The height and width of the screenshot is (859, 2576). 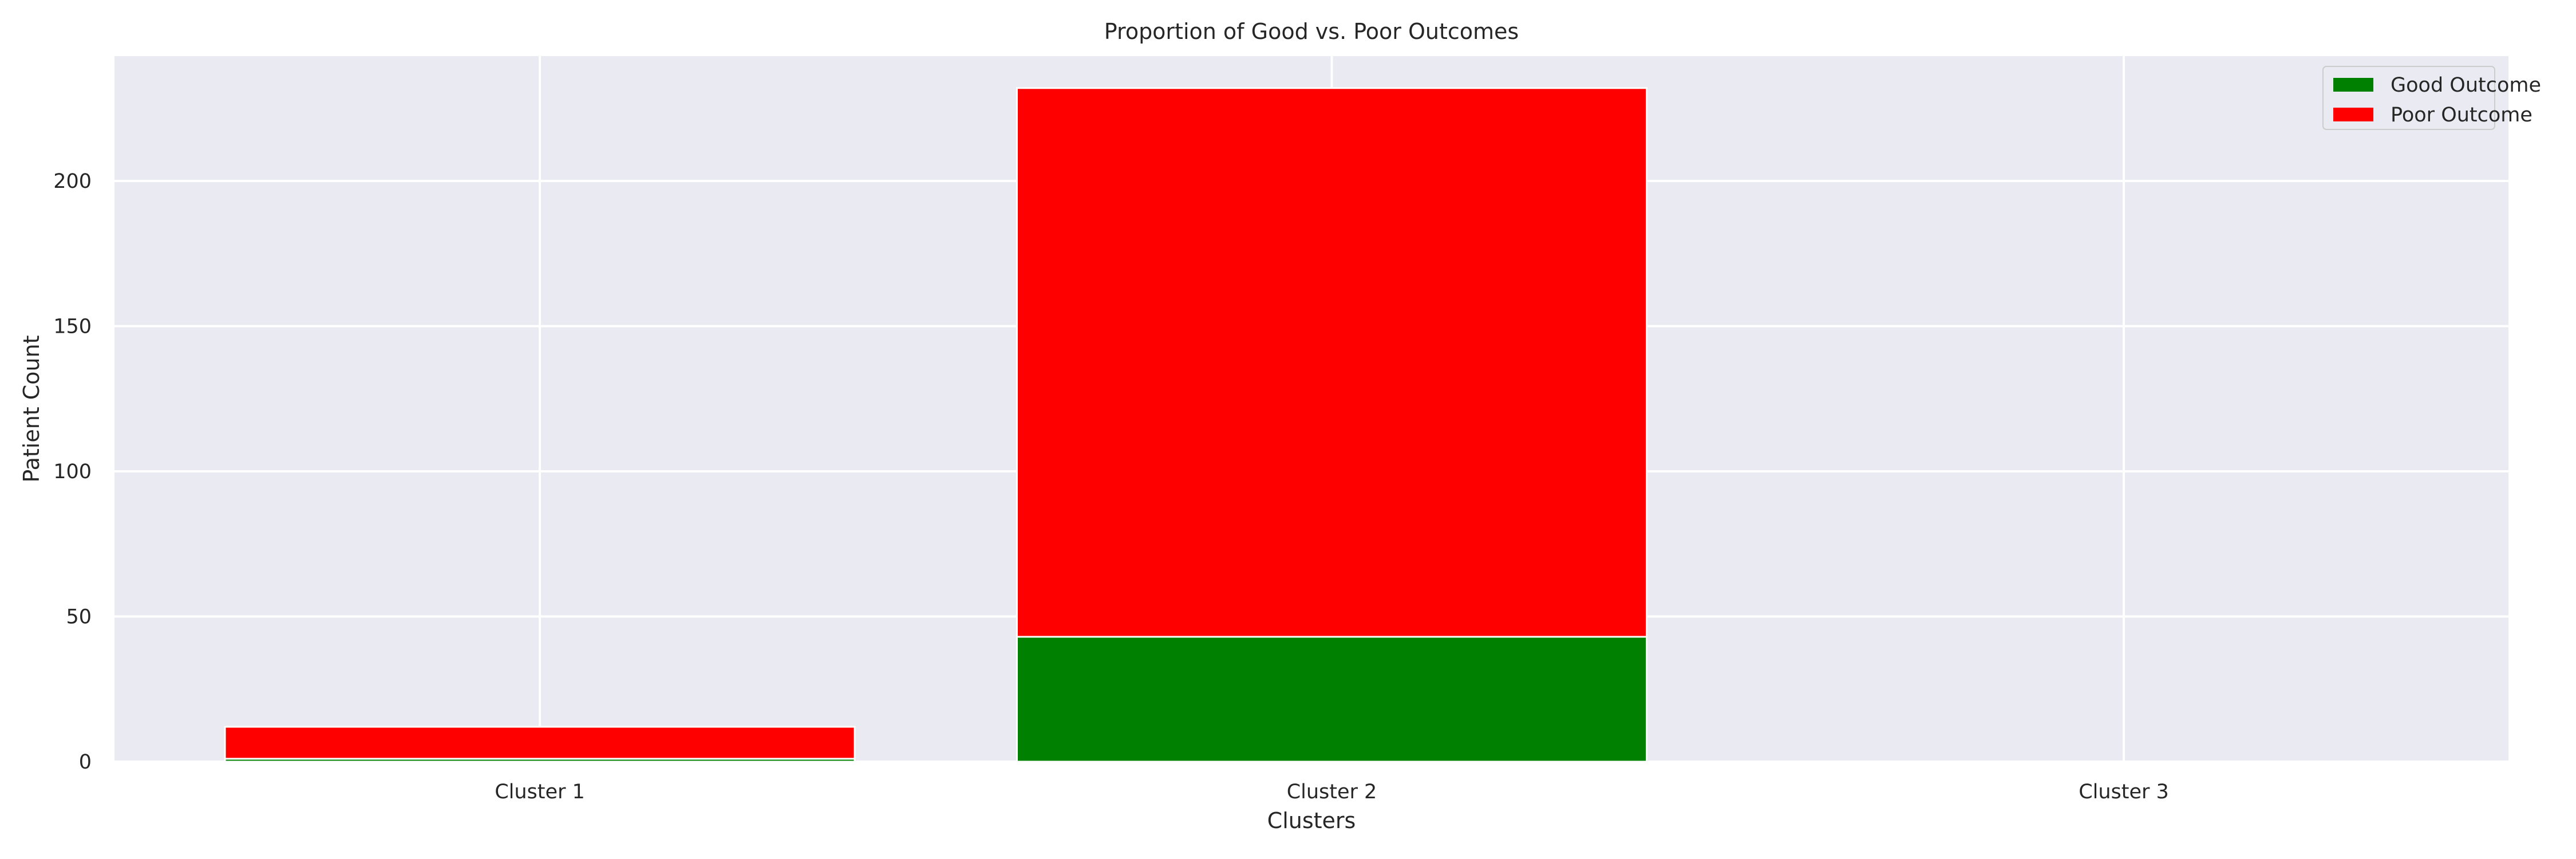 I want to click on y-axis-label: Patient Count, so click(x=31, y=409).